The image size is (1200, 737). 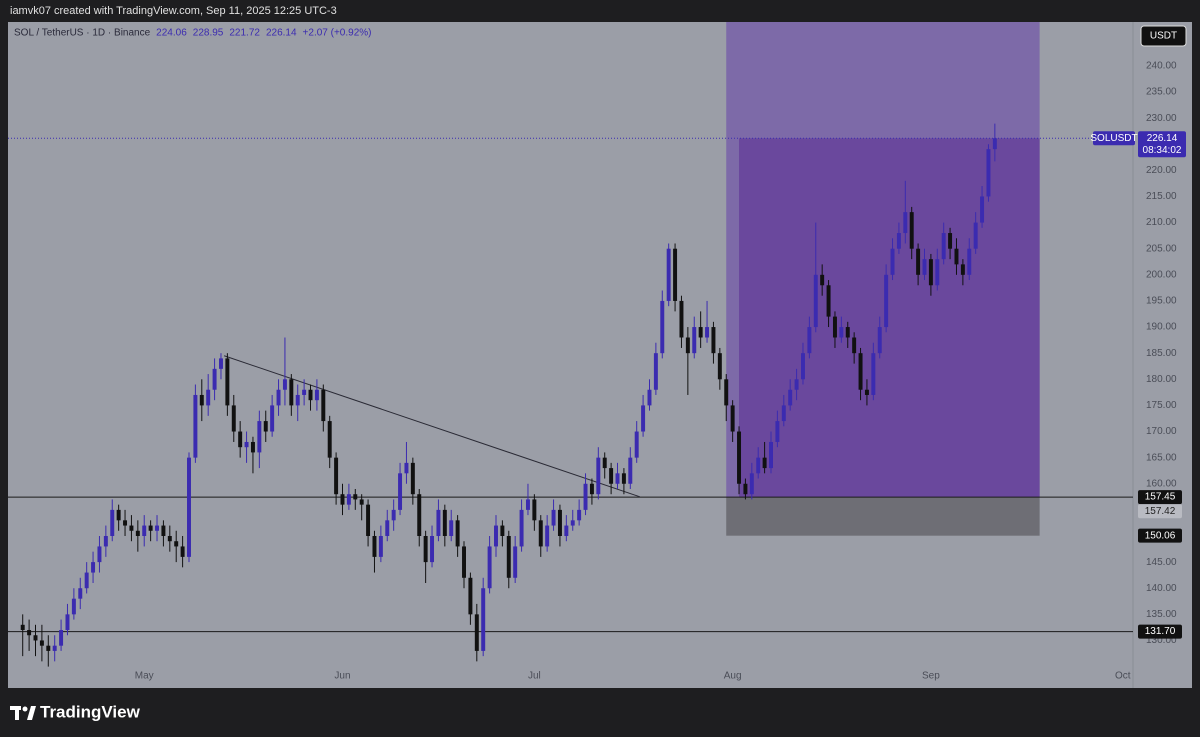 What do you see at coordinates (931, 676) in the screenshot?
I see `x-tick-label: Sep` at bounding box center [931, 676].